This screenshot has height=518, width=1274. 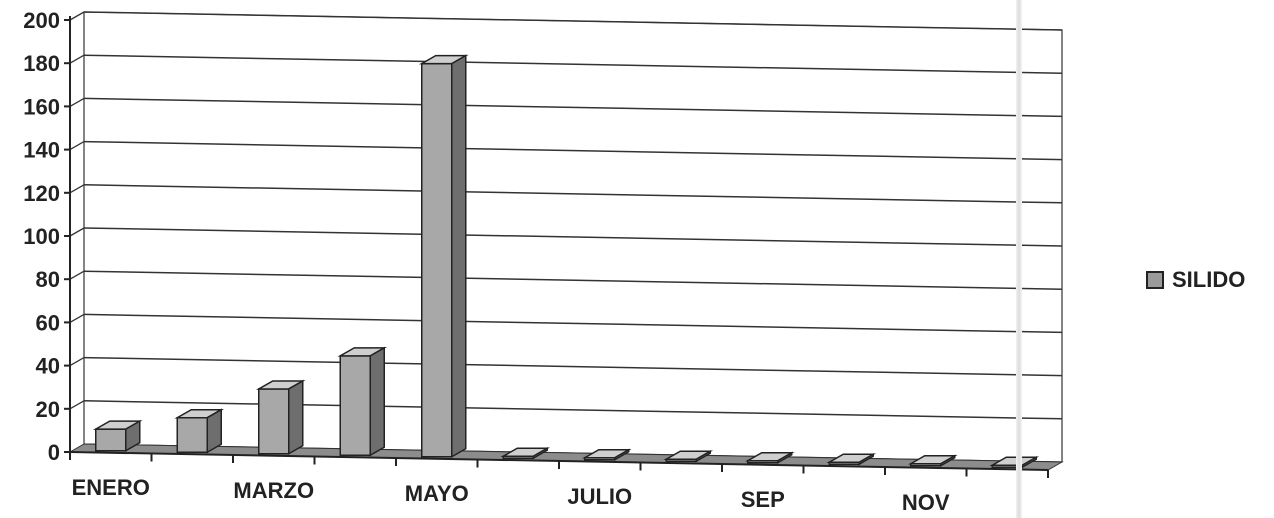 What do you see at coordinates (1155, 280) in the screenshot?
I see `legend-swatch` at bounding box center [1155, 280].